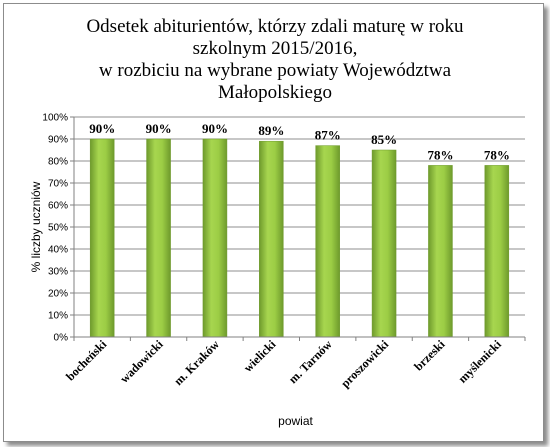  Describe the element at coordinates (141, 361) in the screenshot. I see `x-tick-label: wadowicki` at that location.